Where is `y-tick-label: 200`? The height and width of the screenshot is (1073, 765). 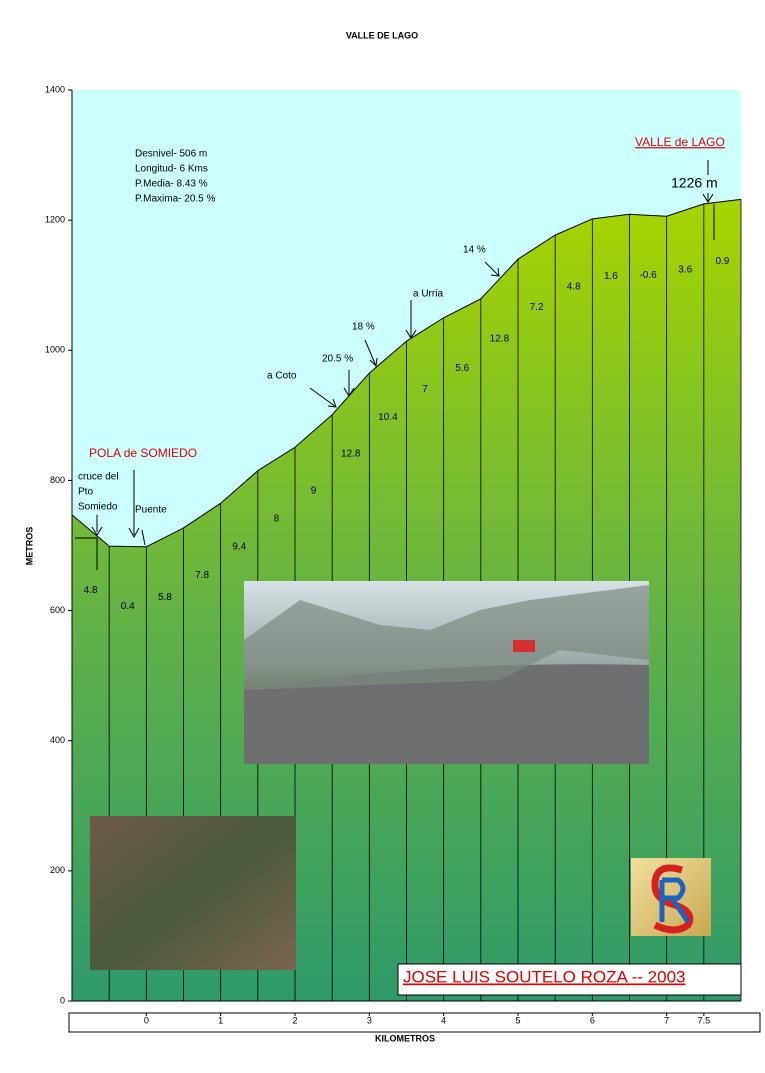
y-tick-label: 200 is located at coordinates (57, 870).